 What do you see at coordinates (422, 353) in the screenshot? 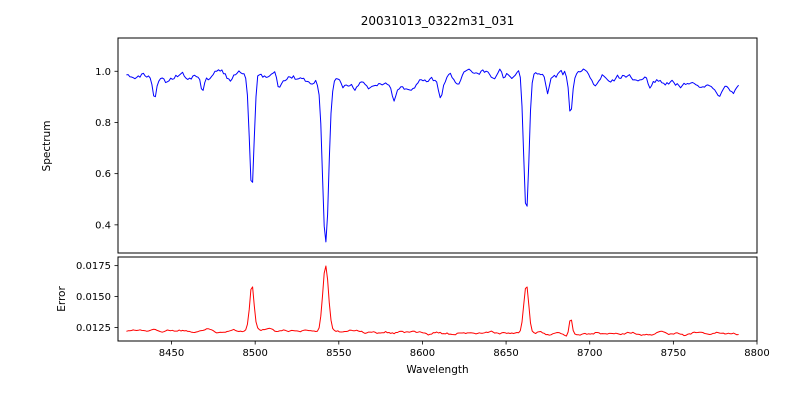
I see `x-tick-label: 8600` at bounding box center [422, 353].